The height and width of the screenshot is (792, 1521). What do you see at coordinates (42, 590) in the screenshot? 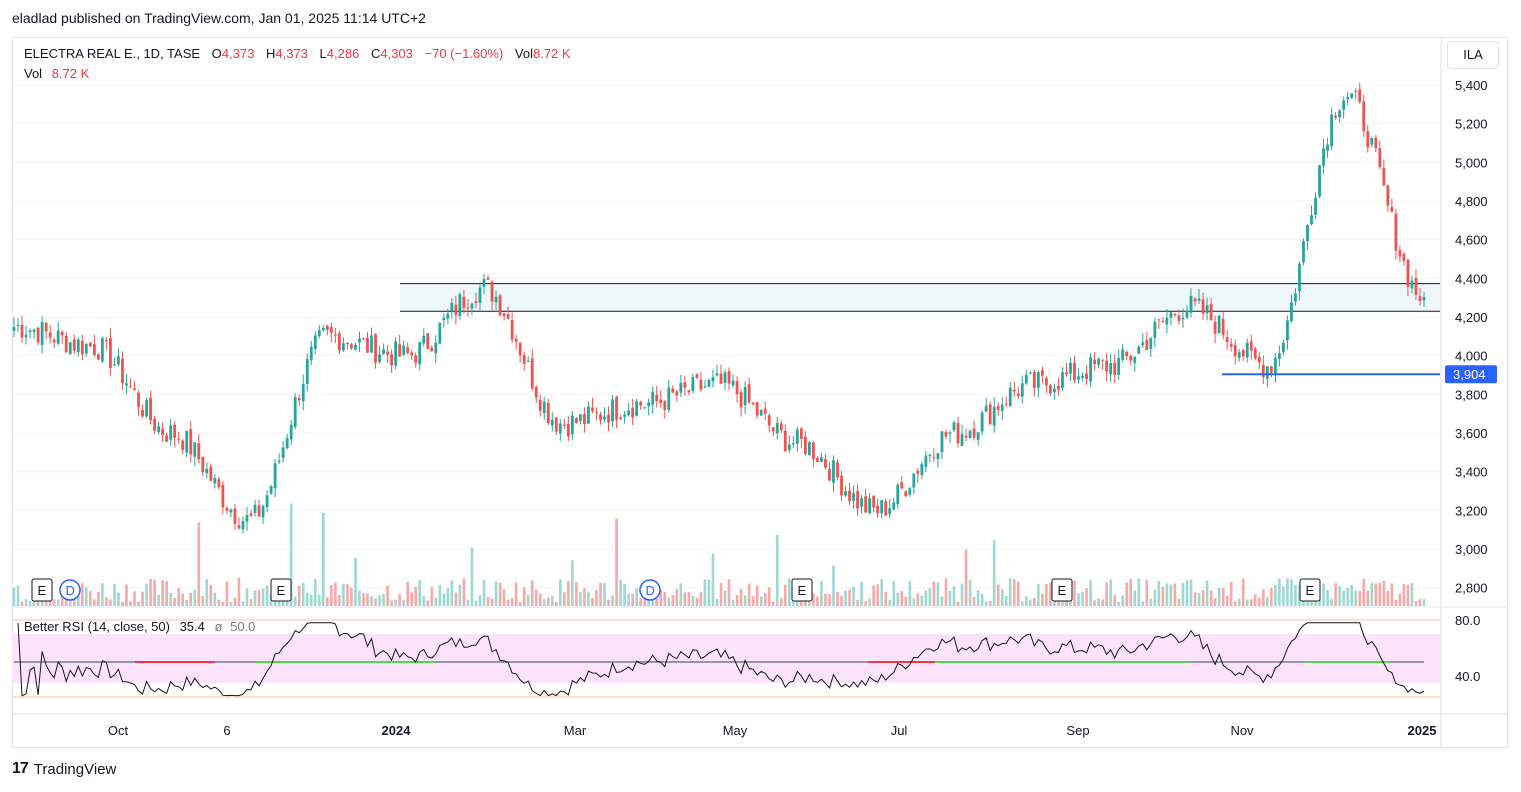
I see `earnings-marker-label: E` at bounding box center [42, 590].